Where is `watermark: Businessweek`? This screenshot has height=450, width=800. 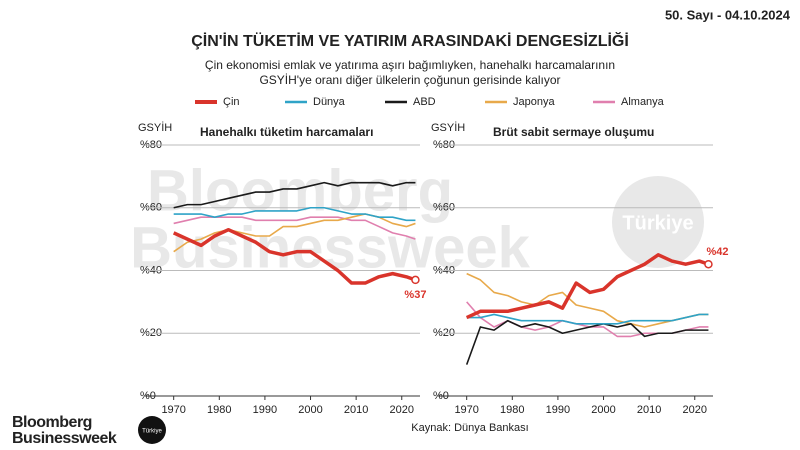
watermark: Businessweek is located at coordinates (330, 247).